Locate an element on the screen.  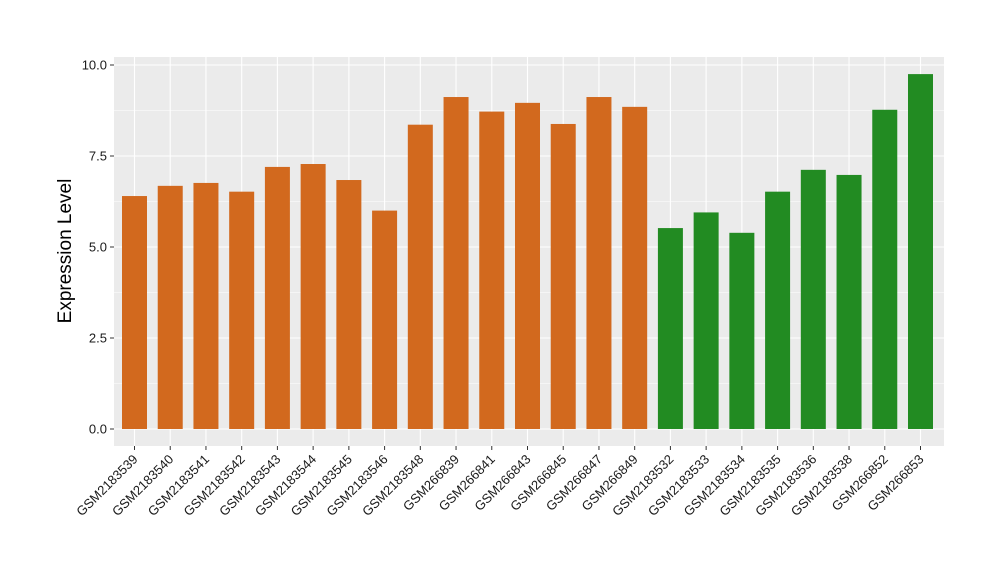
x-tick-label: GSM2183539 is located at coordinates (106, 485).